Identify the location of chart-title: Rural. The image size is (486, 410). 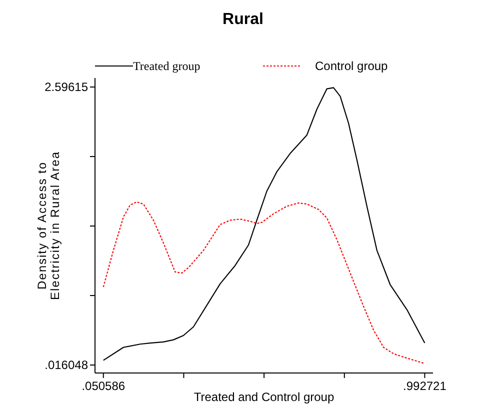
(243, 19).